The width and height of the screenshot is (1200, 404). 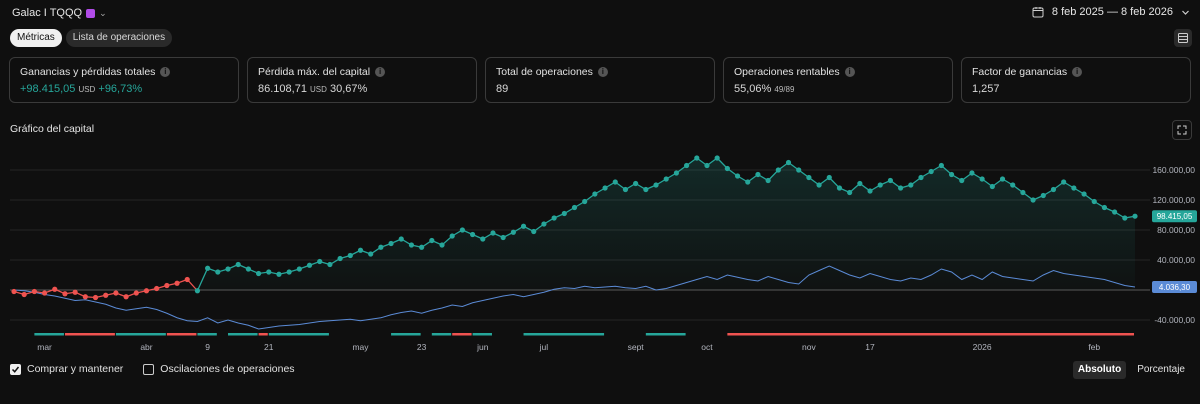 I want to click on x-axis: mar abr 9 21 may 23 jun jul sept oct nov 17 2026 feb, so click(x=568, y=347).